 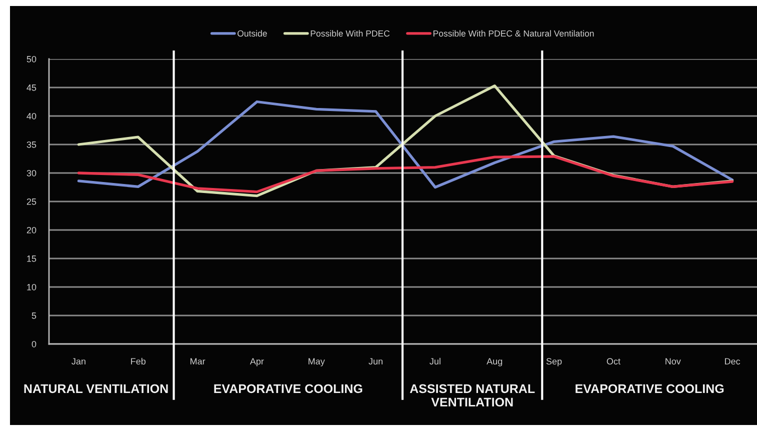 I want to click on x-tick-label: Dec, so click(x=732, y=361).